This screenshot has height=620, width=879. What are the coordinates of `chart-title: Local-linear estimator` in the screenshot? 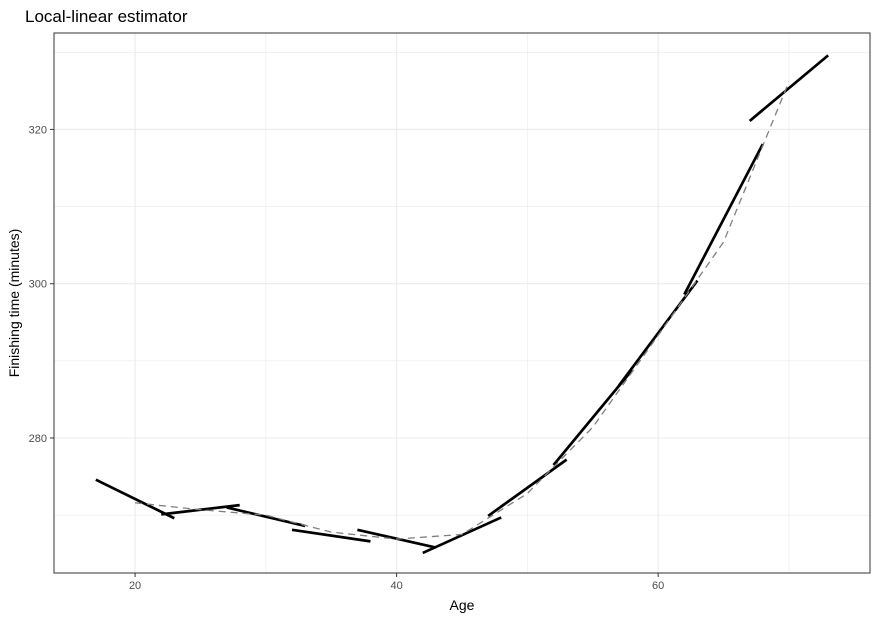 It's located at (106, 16).